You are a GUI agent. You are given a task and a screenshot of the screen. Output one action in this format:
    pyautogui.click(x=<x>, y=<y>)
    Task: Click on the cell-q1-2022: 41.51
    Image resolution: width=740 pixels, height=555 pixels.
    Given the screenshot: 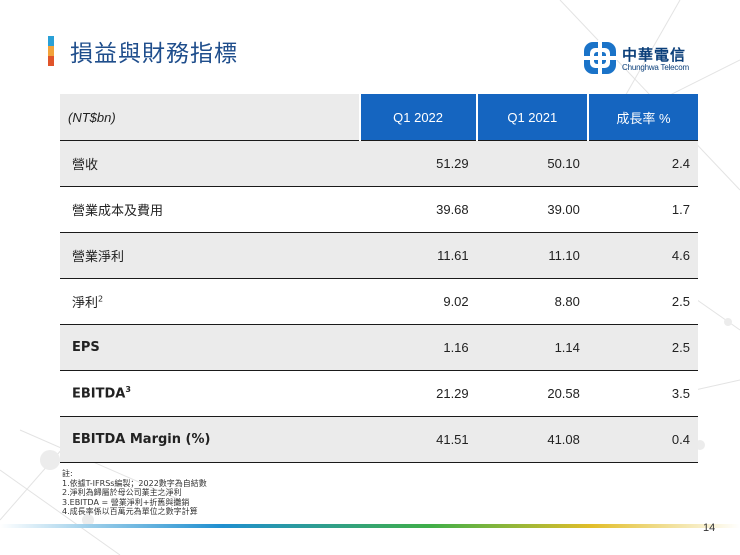 What is the action you would take?
    pyautogui.click(x=418, y=439)
    